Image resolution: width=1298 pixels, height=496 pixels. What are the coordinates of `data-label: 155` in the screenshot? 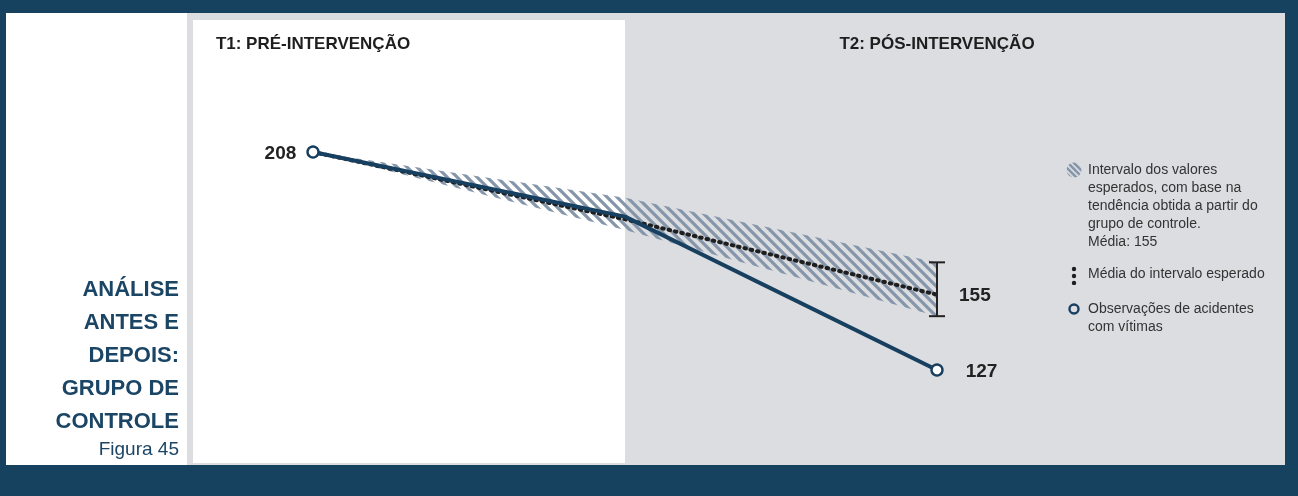 It's located at (975, 295).